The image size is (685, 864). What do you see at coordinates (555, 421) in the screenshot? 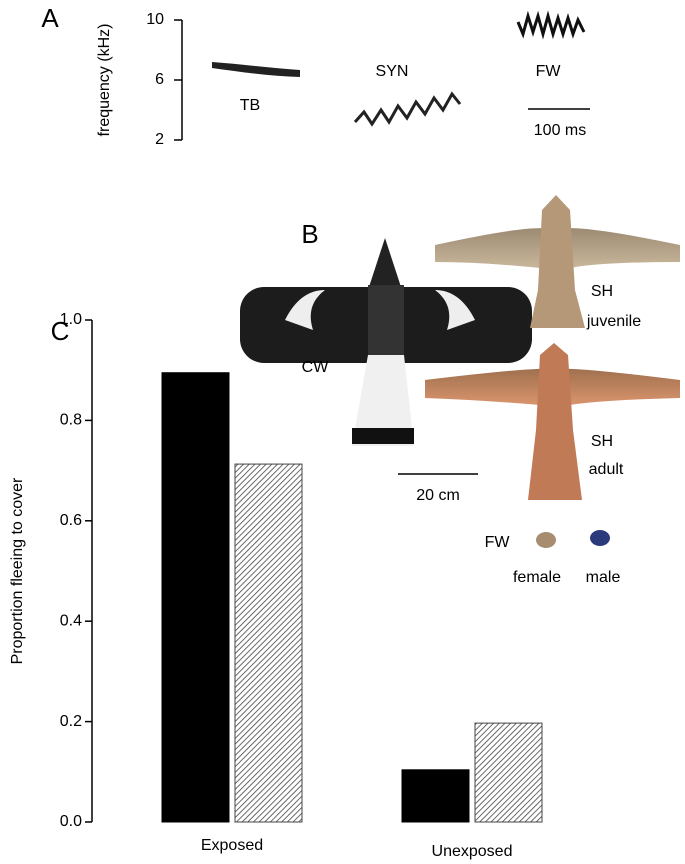
I see `sh-adult-body` at bounding box center [555, 421].